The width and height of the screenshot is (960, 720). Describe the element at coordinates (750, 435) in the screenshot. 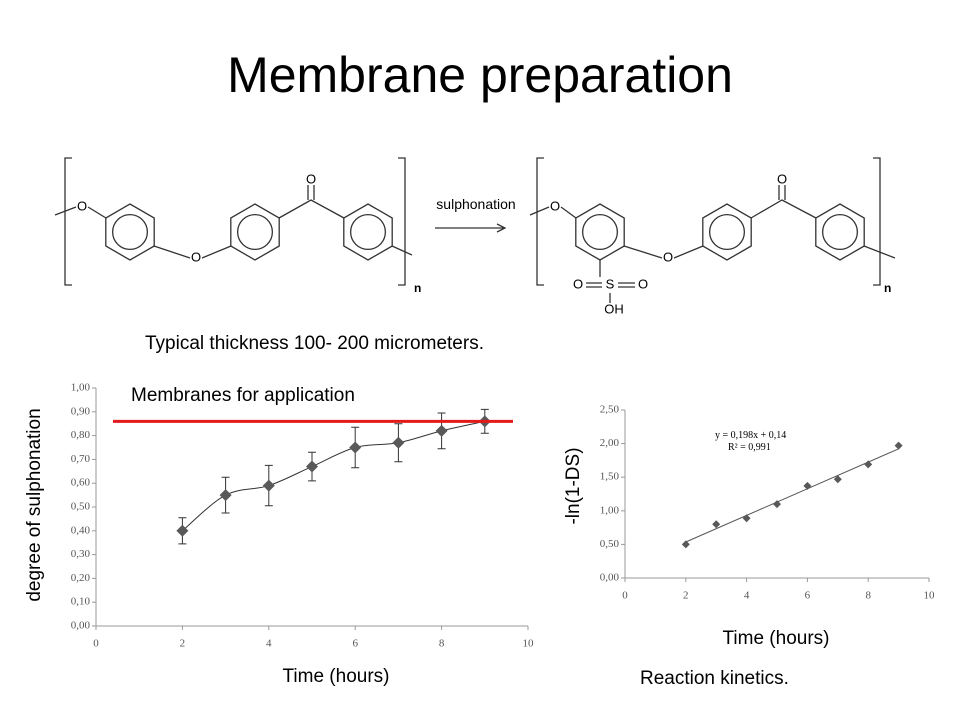

I see `fit-equation: y = 0,198x + 0,14` at that location.